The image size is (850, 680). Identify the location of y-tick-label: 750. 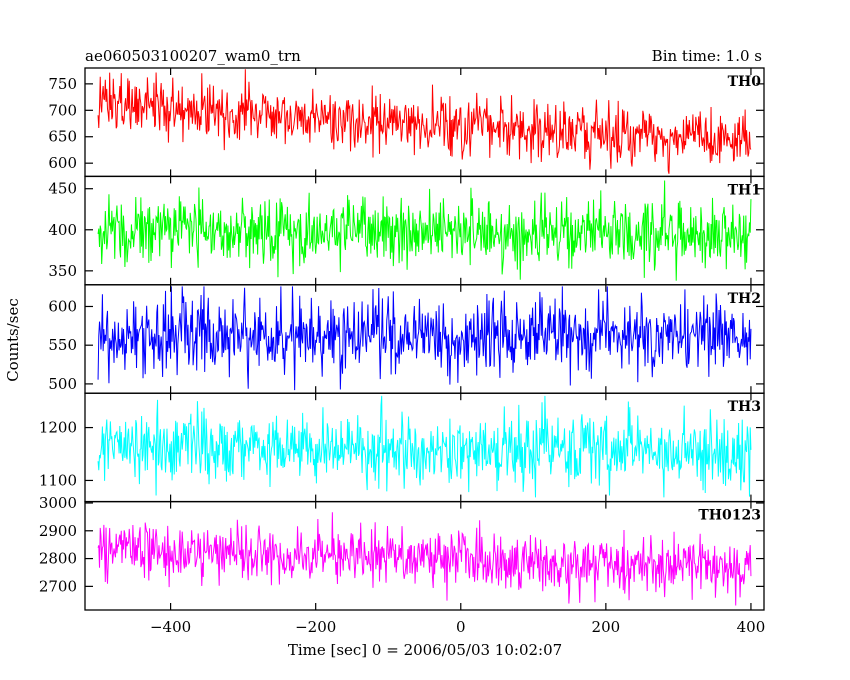
(62, 84).